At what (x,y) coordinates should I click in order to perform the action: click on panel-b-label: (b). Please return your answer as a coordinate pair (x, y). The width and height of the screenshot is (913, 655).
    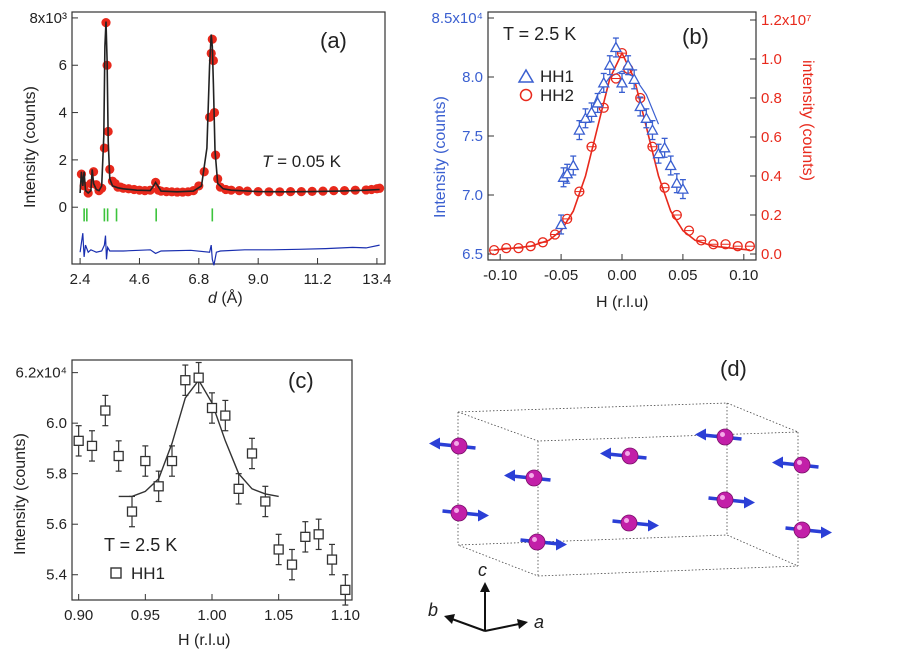
    Looking at the image, I should click on (695, 36).